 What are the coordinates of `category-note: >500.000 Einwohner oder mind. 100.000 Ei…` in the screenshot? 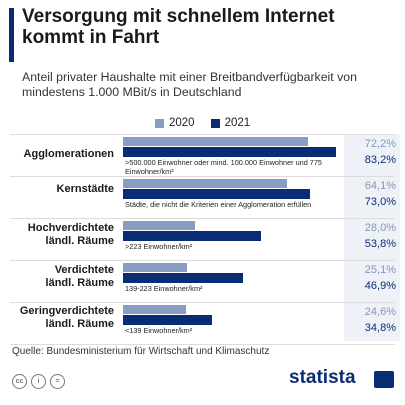 It's located at (223, 167).